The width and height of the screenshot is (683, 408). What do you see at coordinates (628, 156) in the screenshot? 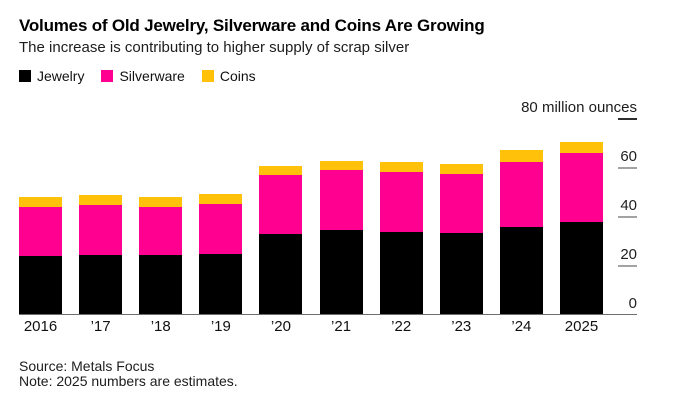
I see `y-tick-label-60: 60` at bounding box center [628, 156].